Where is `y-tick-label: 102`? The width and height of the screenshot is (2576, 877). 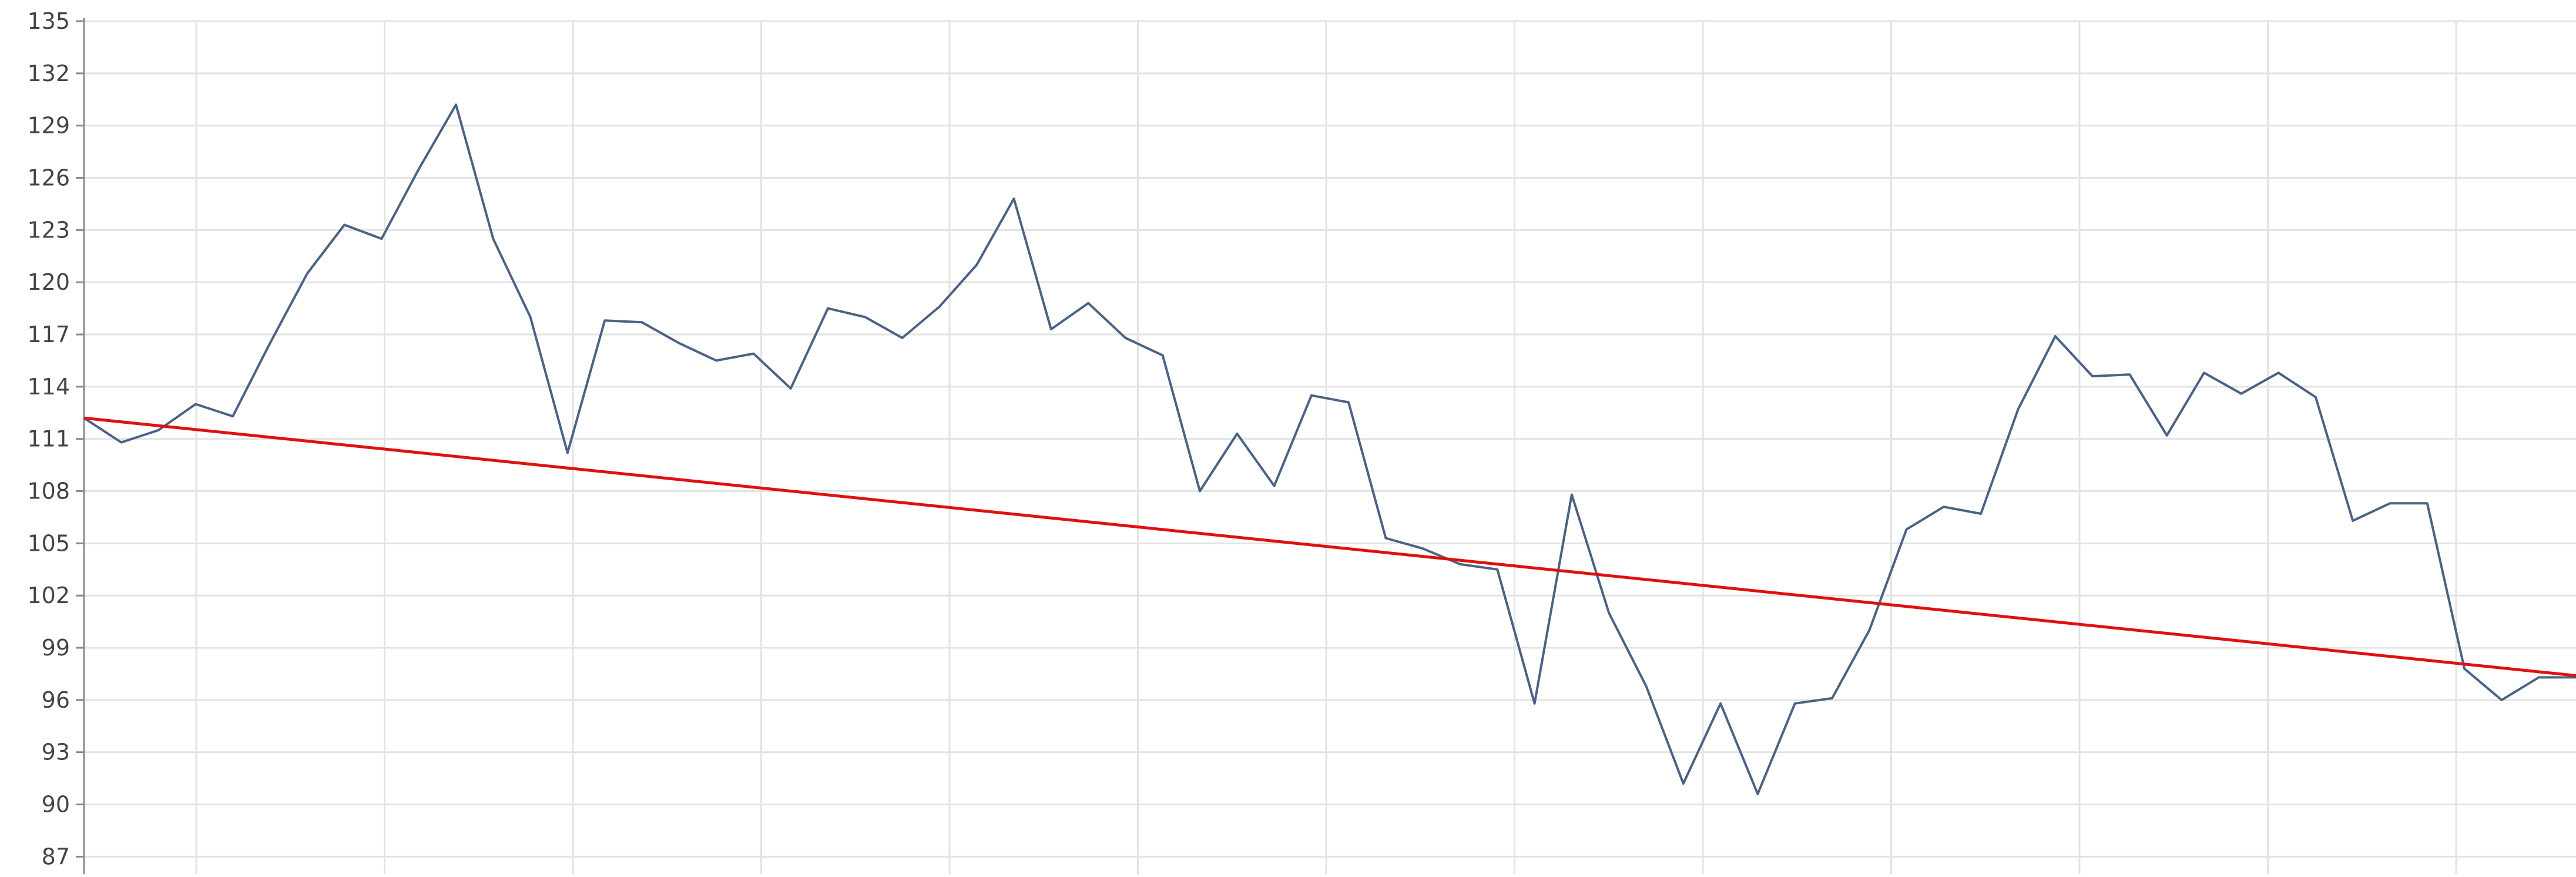
y-tick-label: 102 is located at coordinates (48, 595).